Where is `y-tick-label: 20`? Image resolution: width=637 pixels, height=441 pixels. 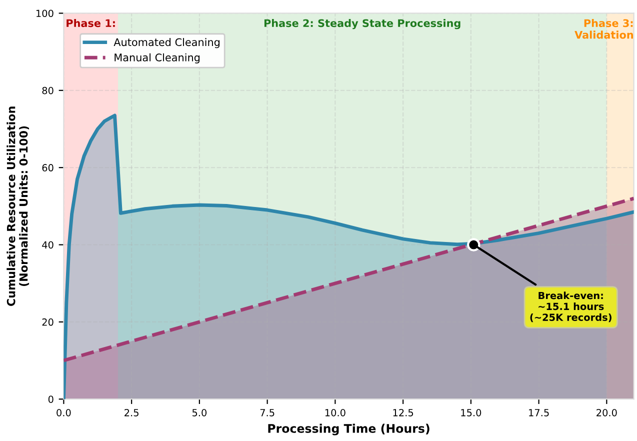 y-tick-label: 20 is located at coordinates (48, 322).